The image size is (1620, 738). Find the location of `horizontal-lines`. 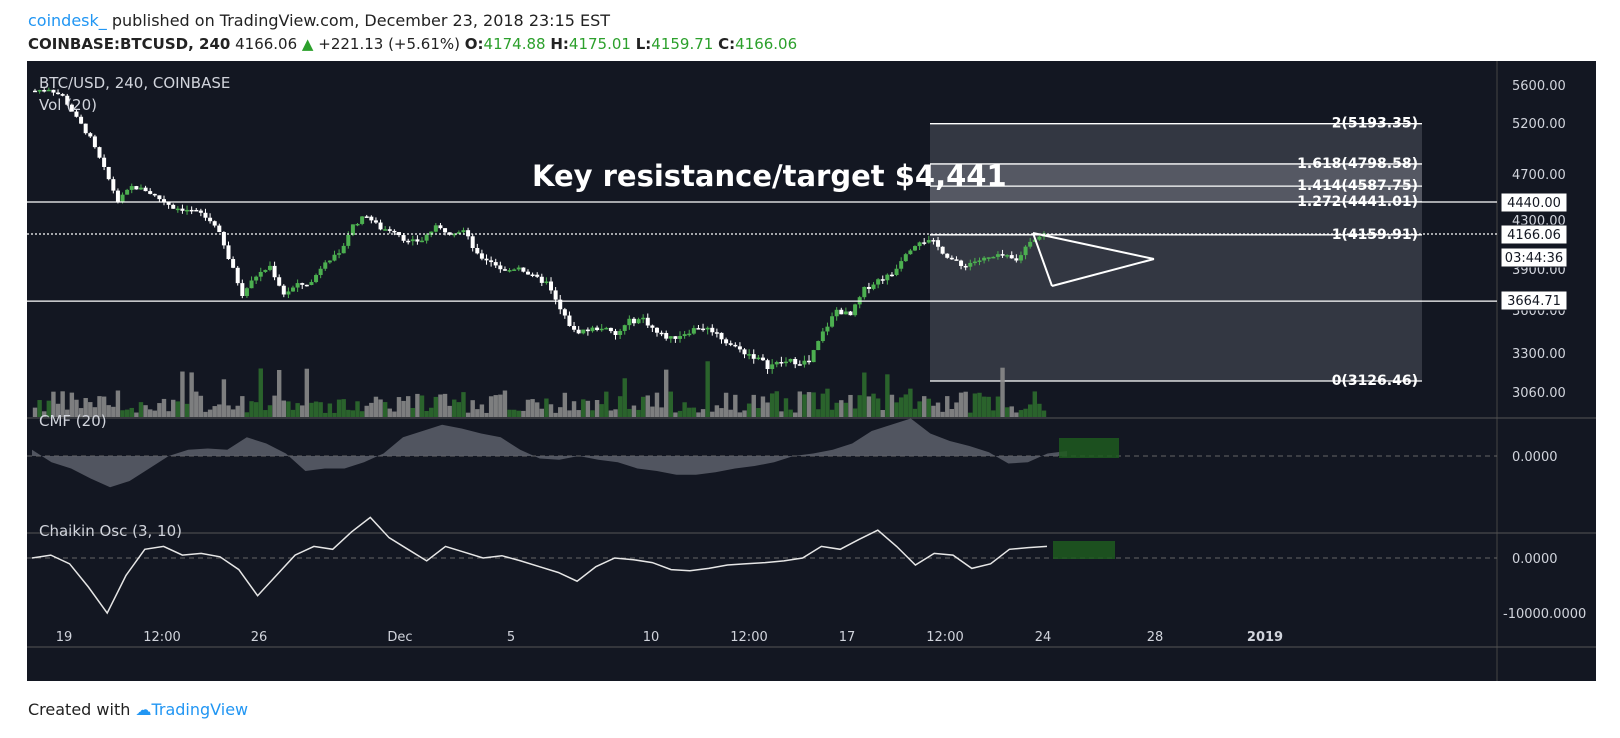

horizontal-lines is located at coordinates (762, 251).